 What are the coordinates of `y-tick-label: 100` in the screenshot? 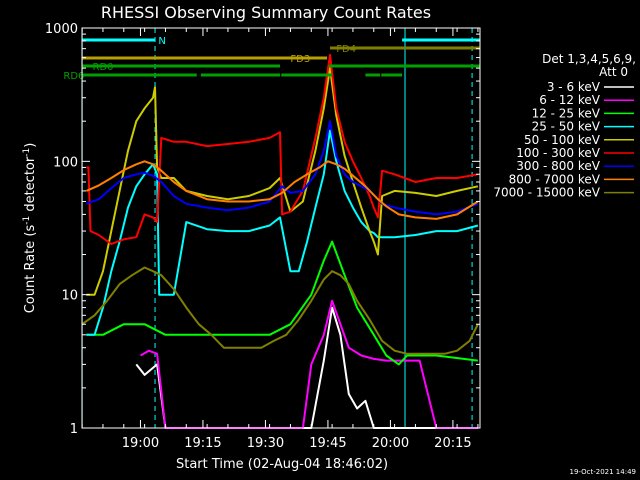 It's located at (65, 162).